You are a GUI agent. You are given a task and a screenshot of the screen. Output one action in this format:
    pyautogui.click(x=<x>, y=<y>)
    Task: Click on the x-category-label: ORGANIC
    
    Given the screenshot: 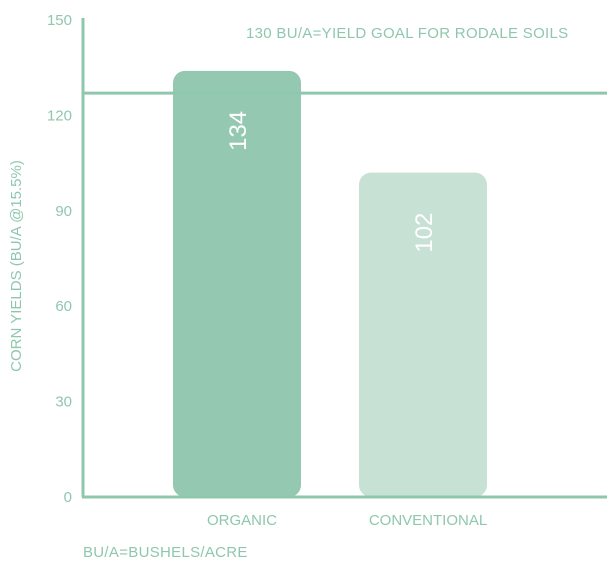 What is the action you would take?
    pyautogui.click(x=242, y=520)
    